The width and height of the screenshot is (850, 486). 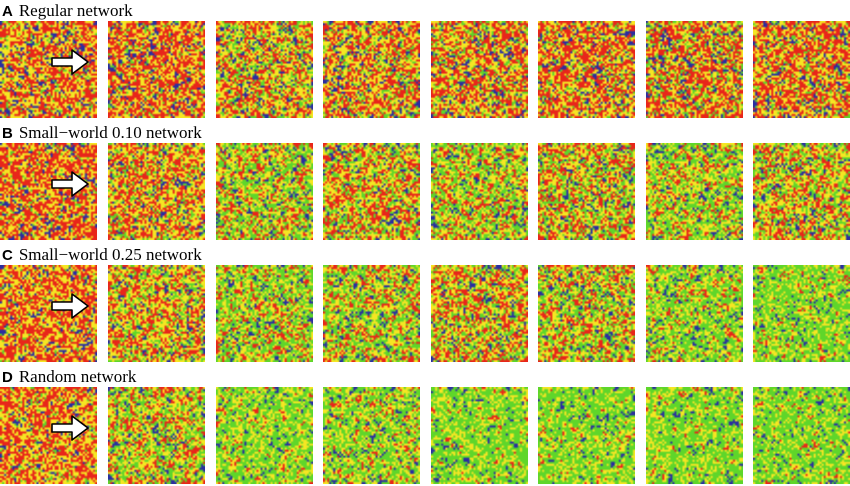 I want to click on panel-label: Regular network, so click(x=75, y=10).